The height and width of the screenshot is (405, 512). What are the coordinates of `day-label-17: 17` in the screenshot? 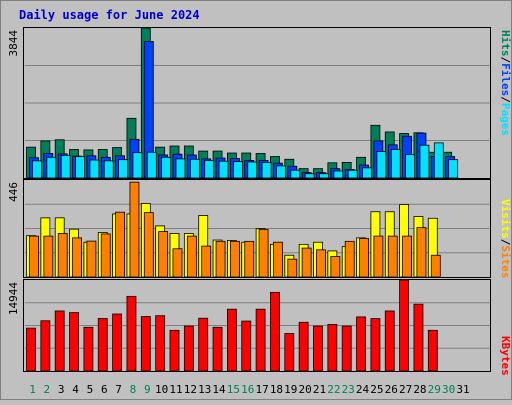 It's located at (261, 389).